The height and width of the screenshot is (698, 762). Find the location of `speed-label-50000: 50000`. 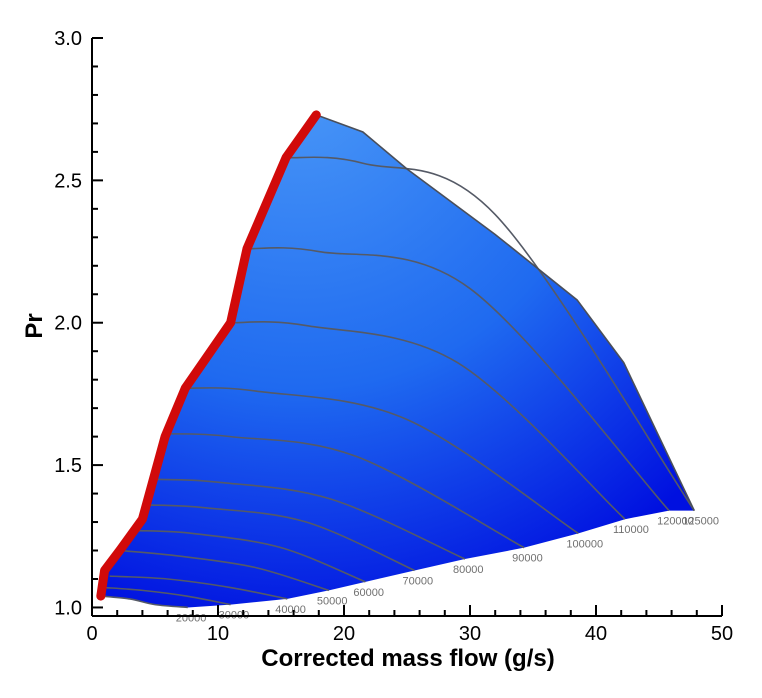

speed-label-50000: 50000 is located at coordinates (332, 601).